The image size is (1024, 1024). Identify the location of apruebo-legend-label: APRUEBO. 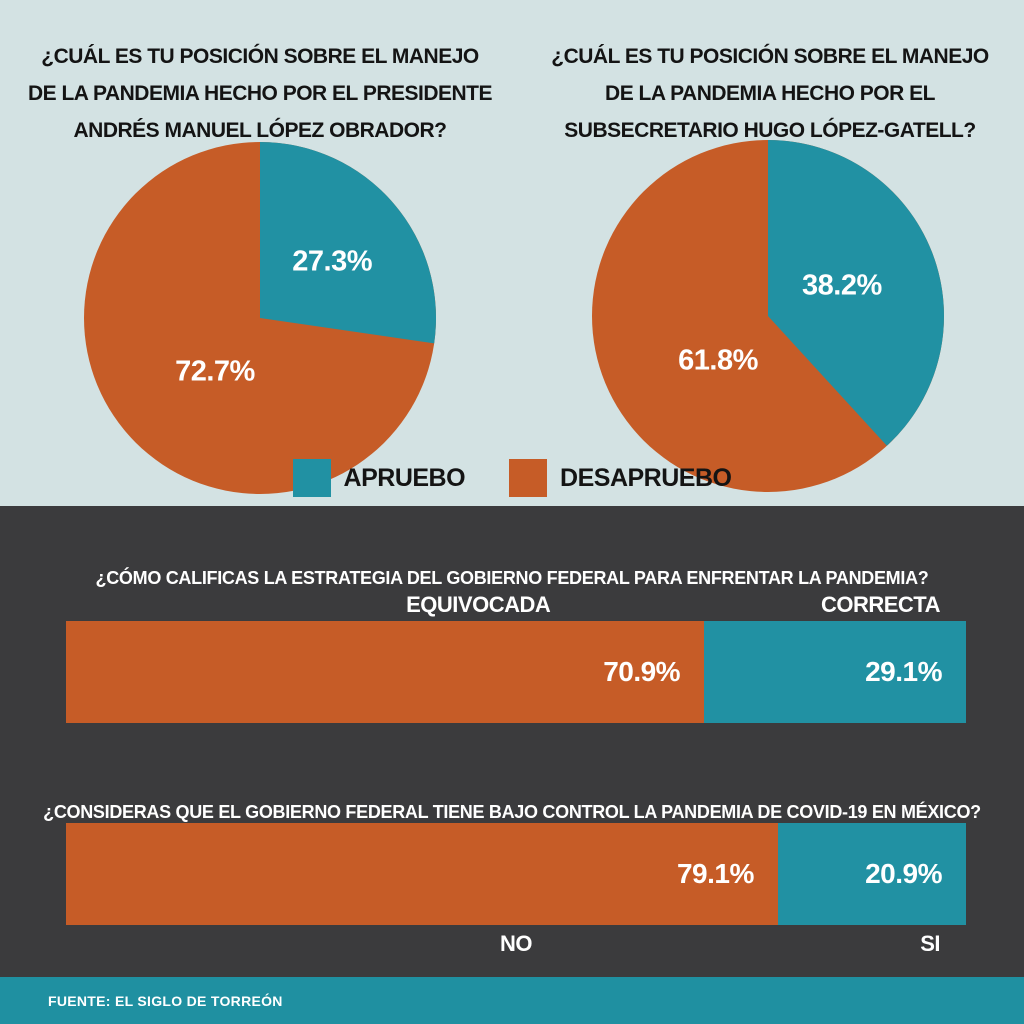
(404, 477).